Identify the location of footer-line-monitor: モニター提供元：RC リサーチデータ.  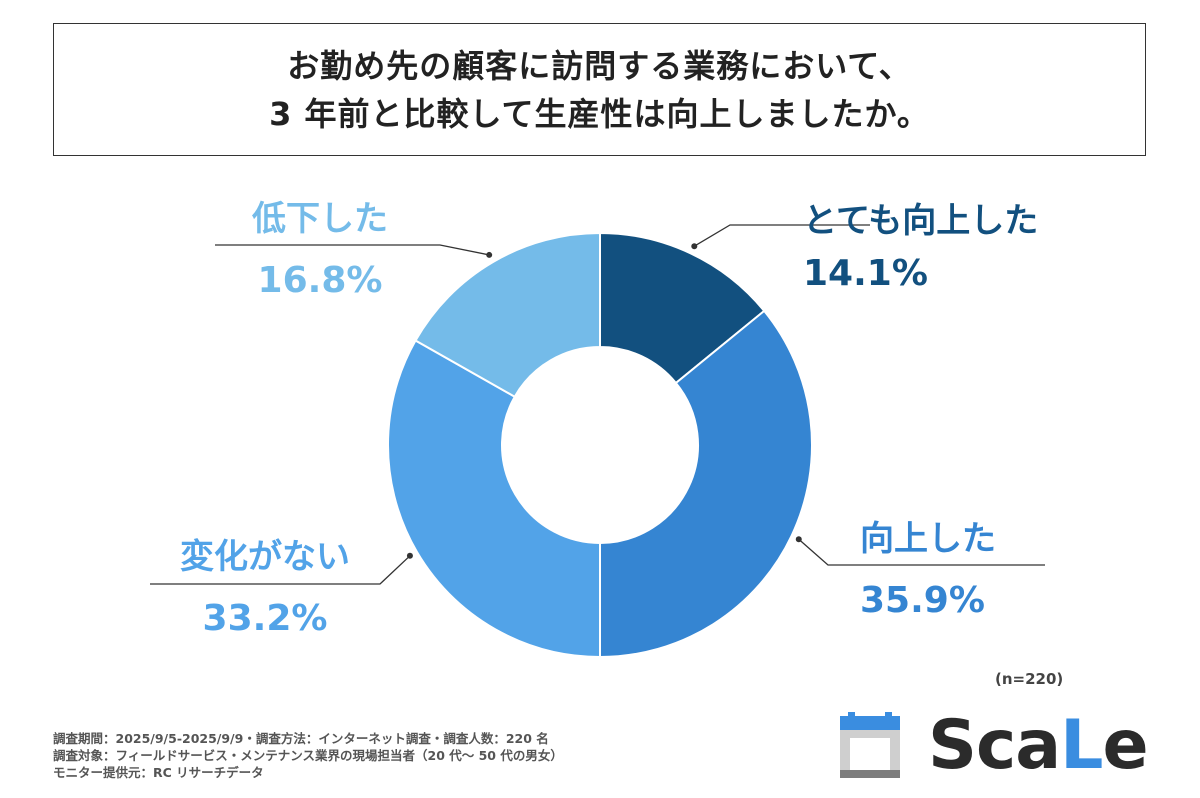
(158, 772).